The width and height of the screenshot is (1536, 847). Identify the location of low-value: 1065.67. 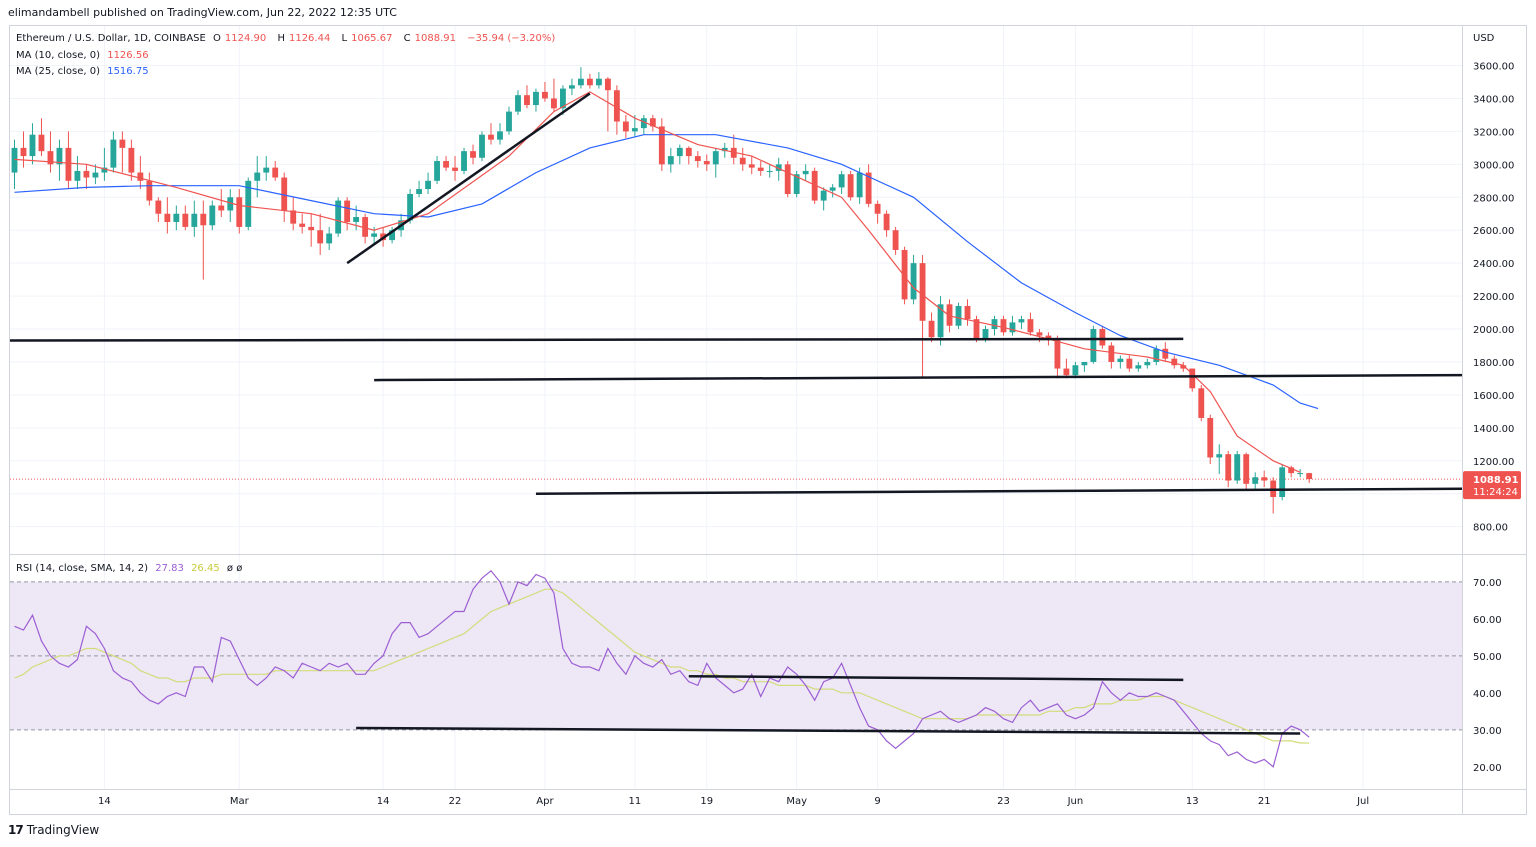
(372, 38).